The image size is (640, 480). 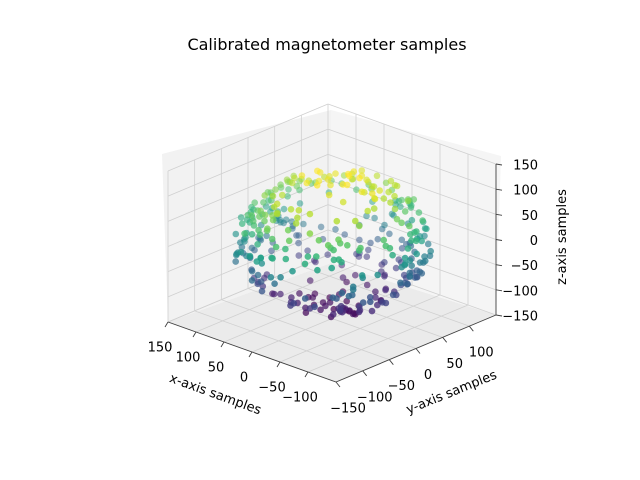 I want to click on y-tick-label: 0, so click(x=428, y=375).